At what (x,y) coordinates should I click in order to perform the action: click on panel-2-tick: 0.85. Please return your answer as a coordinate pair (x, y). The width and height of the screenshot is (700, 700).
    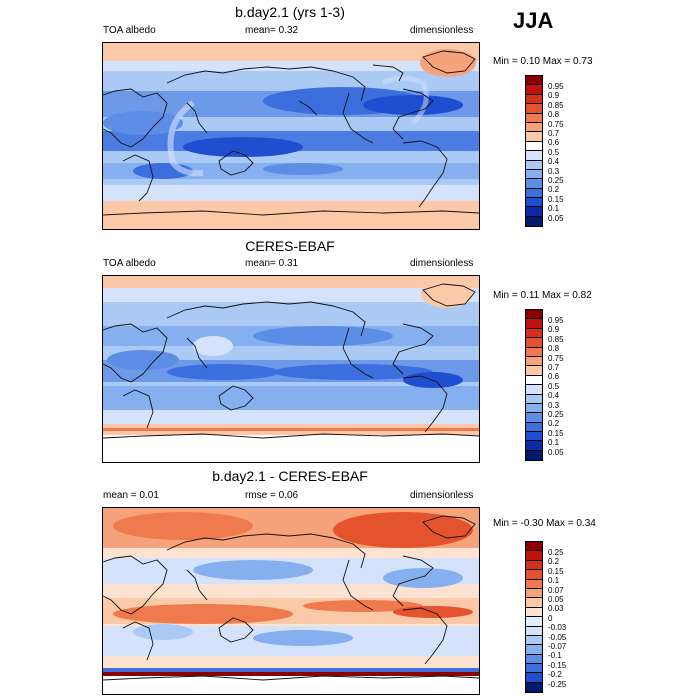
    Looking at the image, I should click on (556, 339).